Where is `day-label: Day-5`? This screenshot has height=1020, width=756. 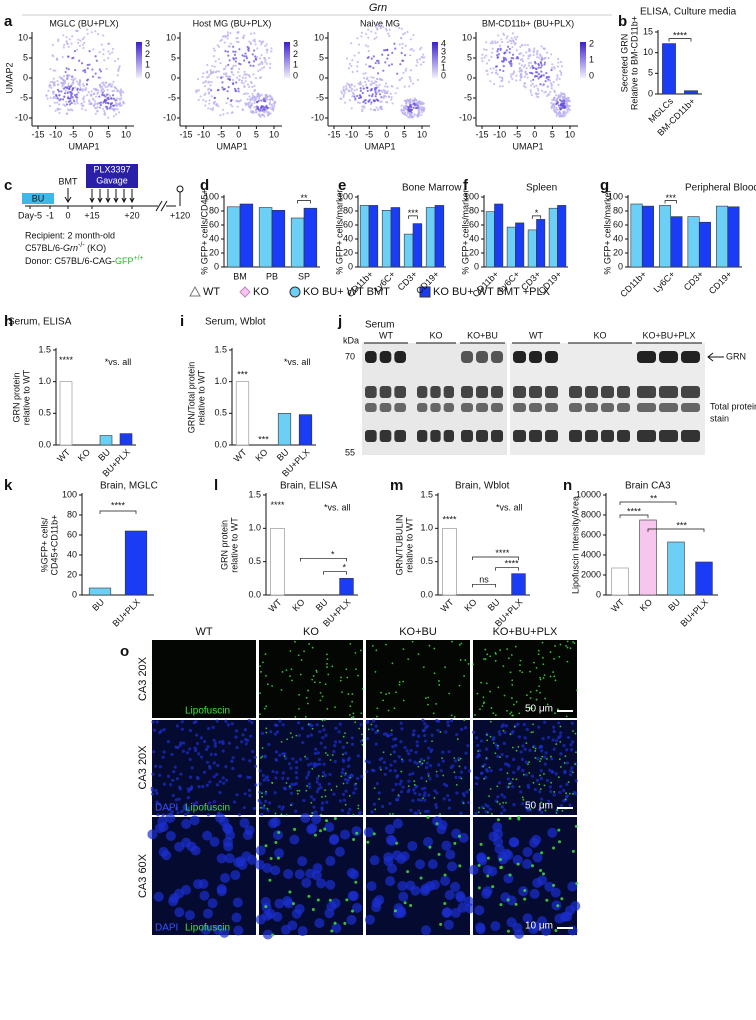
day-label: Day-5 is located at coordinates (30, 215).